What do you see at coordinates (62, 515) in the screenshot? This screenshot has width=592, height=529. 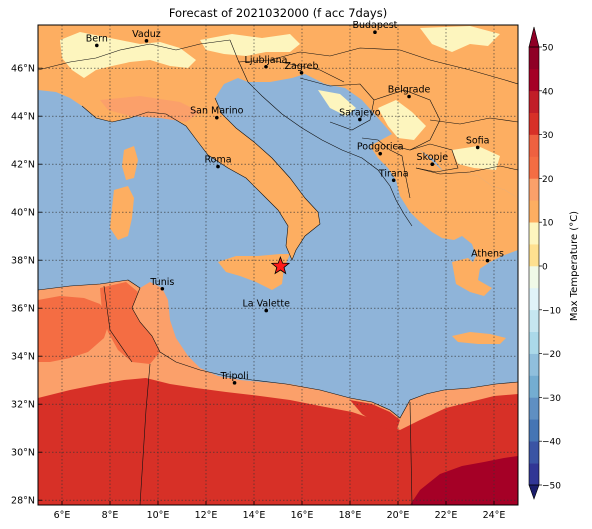 I see `lon-tick-label: 6°E` at bounding box center [62, 515].